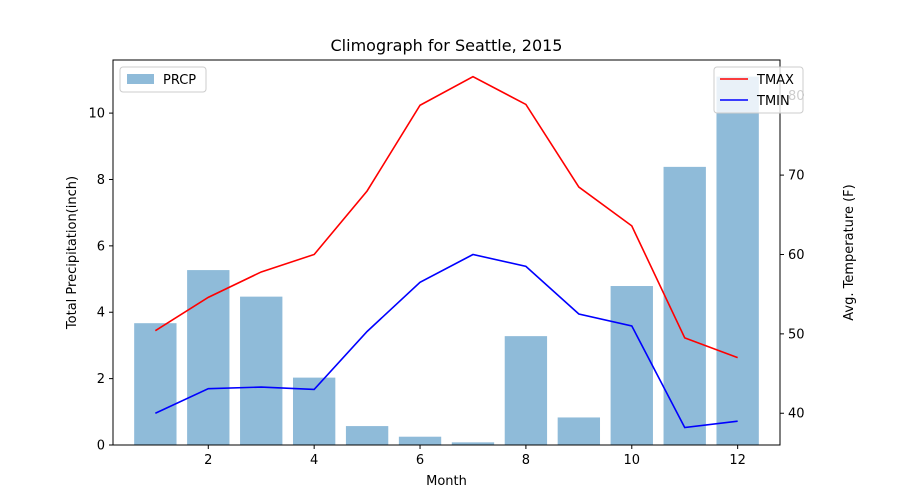 Image resolution: width=900 pixels, height=500 pixels. I want to click on tmax-legend-label: TMAX, so click(775, 80).